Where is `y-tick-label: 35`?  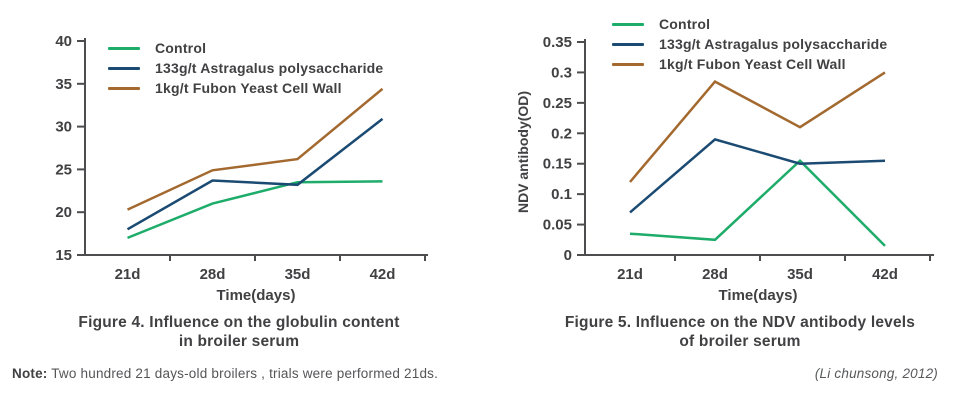 y-tick-label: 35 is located at coordinates (63, 84).